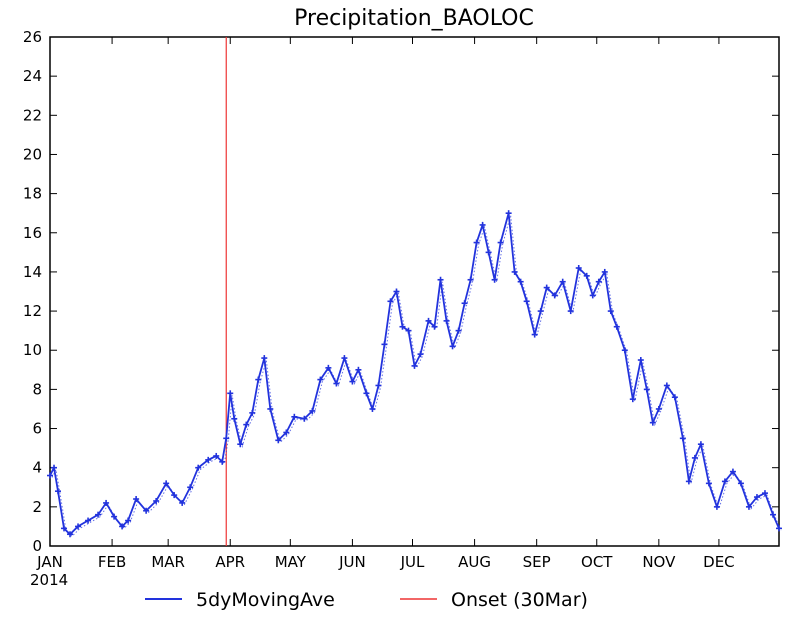  What do you see at coordinates (32, 311) in the screenshot?
I see `y-tick-label-12: 12` at bounding box center [32, 311].